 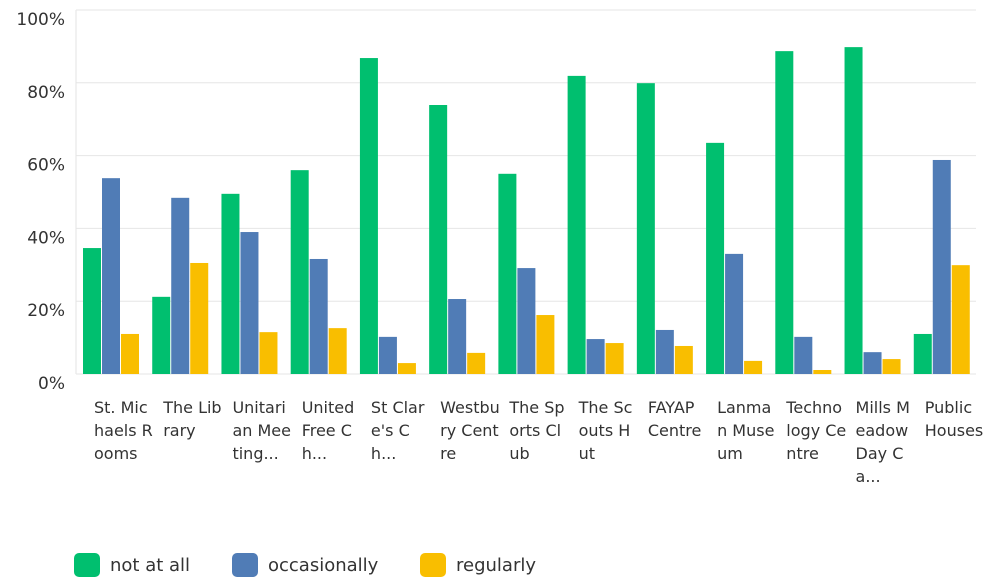 I want to click on y-tick-label: 60%, so click(x=46, y=166).